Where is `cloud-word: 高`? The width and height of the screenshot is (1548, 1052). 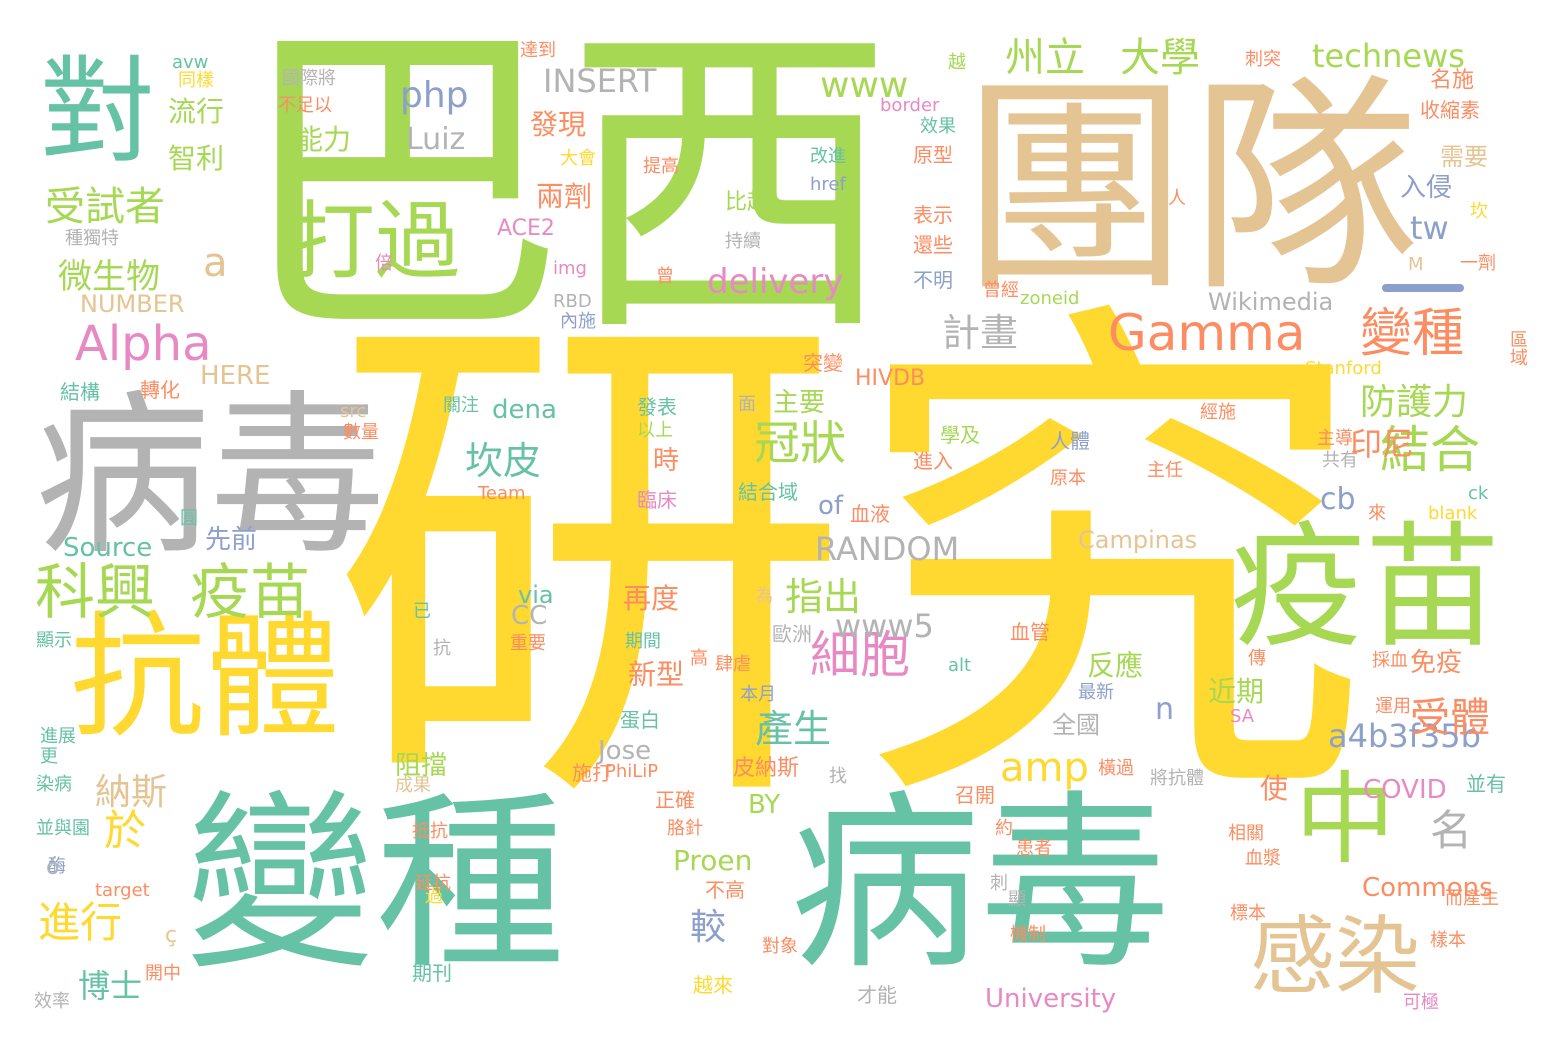
cloud-word: 高 is located at coordinates (699, 658).